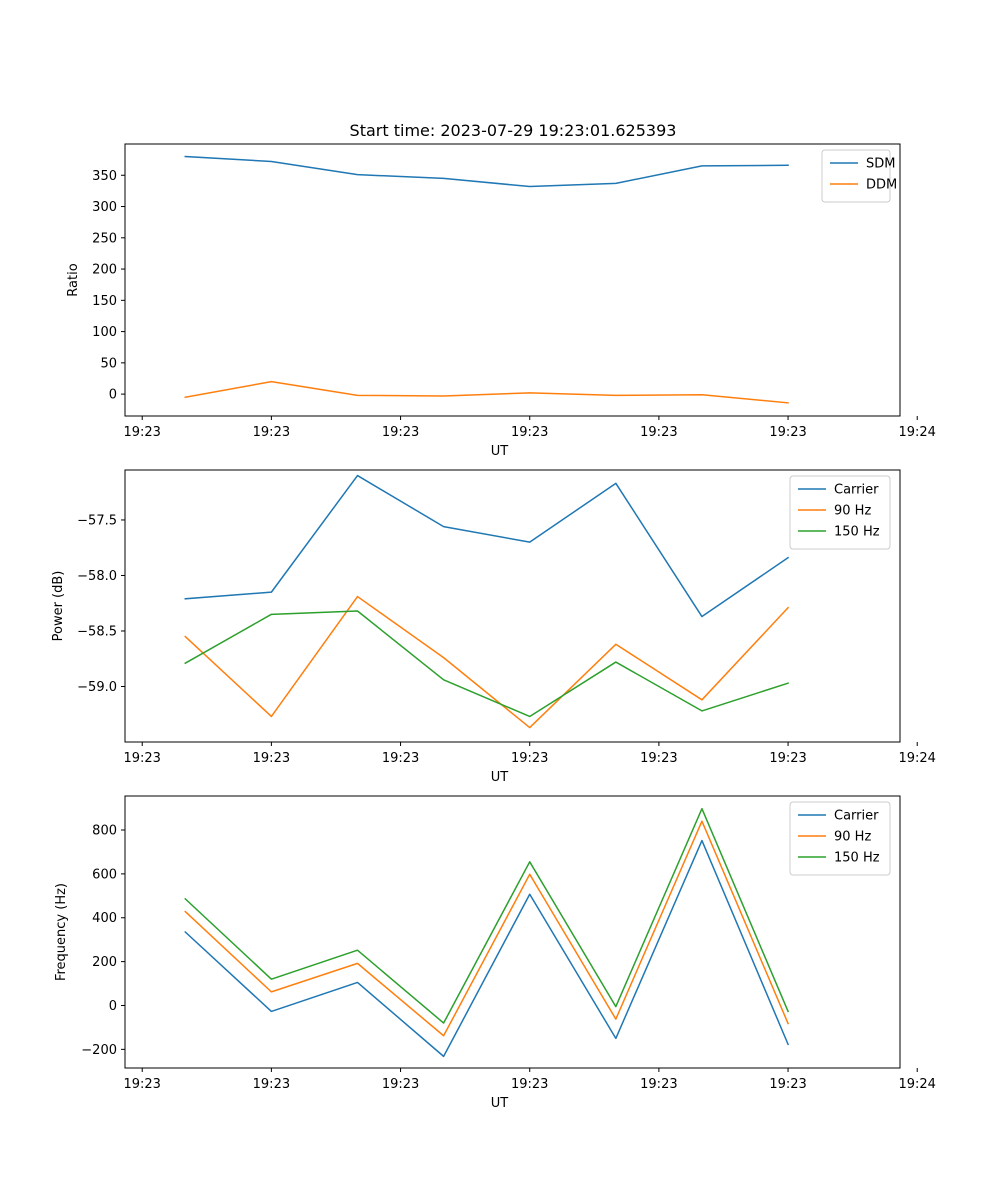 This screenshot has height=1200, width=1000. Describe the element at coordinates (97, 687) in the screenshot. I see `y-tick-label: −59.0` at that location.